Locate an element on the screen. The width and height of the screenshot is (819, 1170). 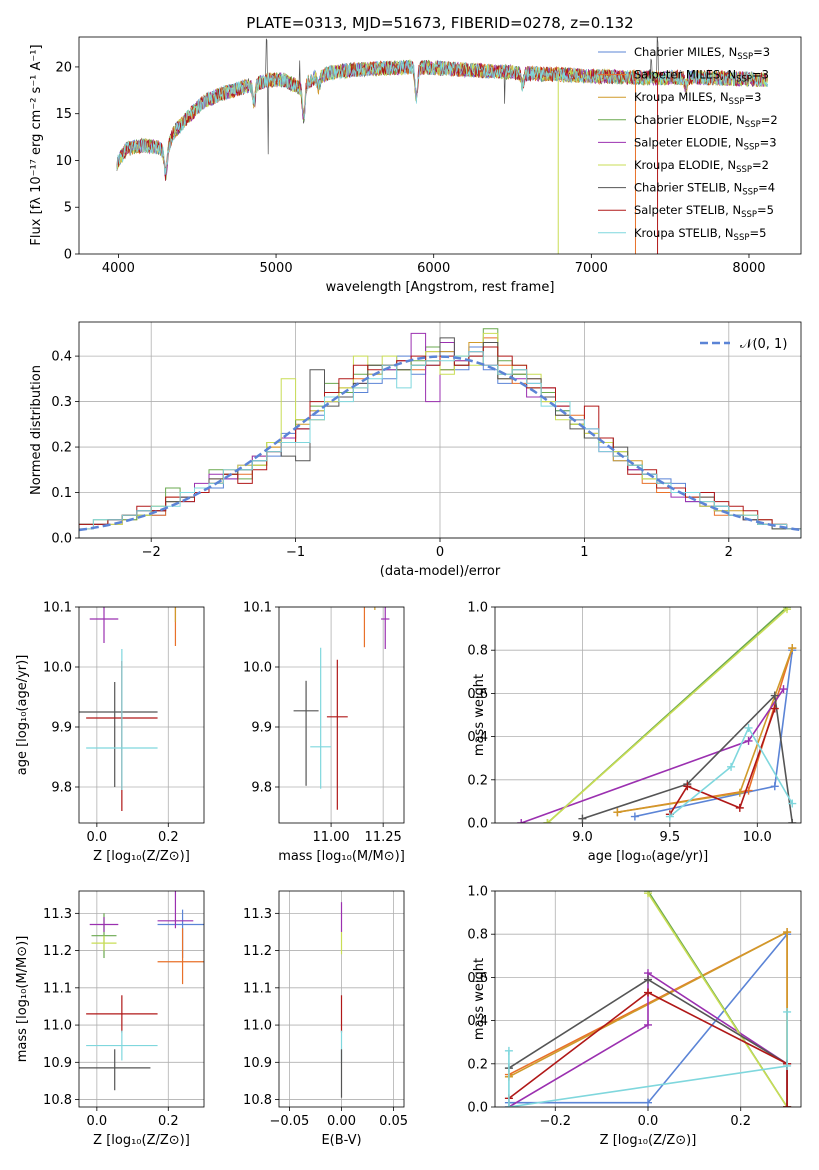
x-axis-label: Z [log₁₀(Z/Z⊙)] is located at coordinates (141, 1140).